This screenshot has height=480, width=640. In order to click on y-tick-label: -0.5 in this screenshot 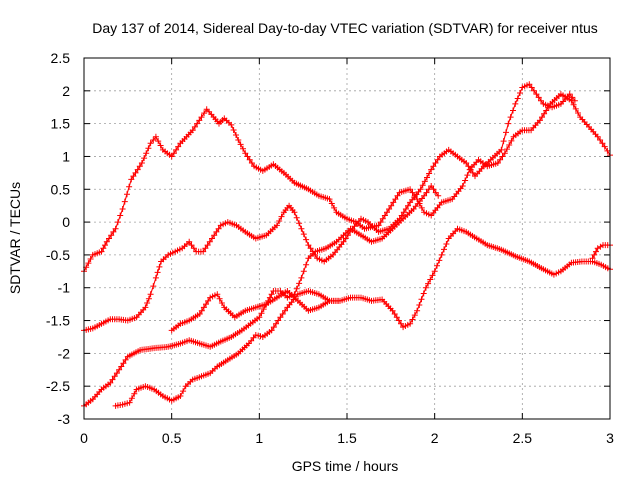, I will do `click(58, 255)`.